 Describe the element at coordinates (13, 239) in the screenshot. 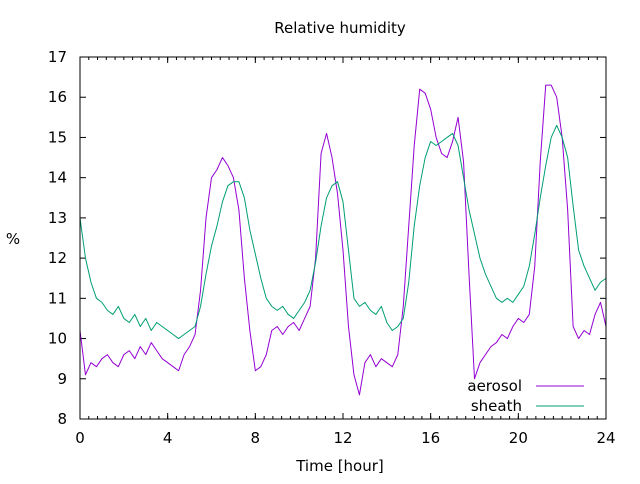

I see `y-axis-label: %` at that location.